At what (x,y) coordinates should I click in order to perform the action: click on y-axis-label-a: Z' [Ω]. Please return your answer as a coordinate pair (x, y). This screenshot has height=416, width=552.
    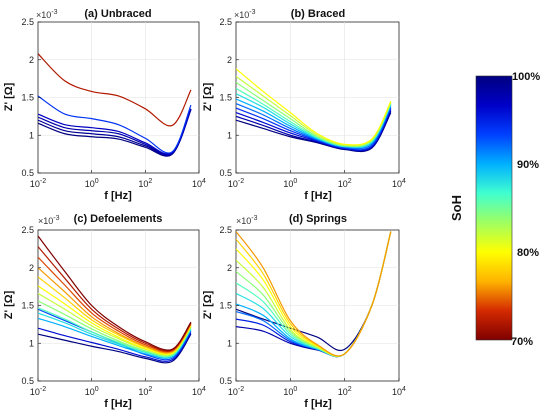
    Looking at the image, I should click on (9, 96).